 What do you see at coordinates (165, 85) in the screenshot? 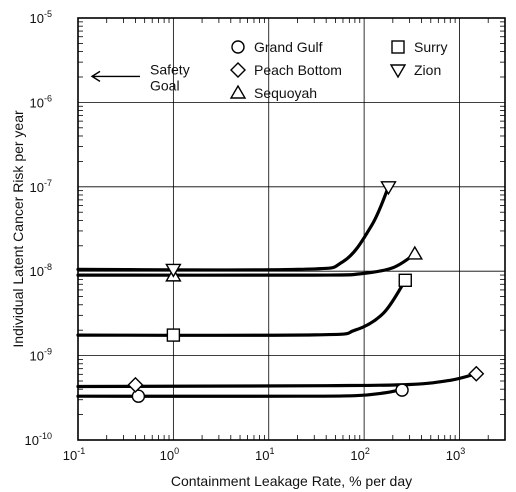
I see `safety-goal-label-line2: Goal` at bounding box center [165, 85].